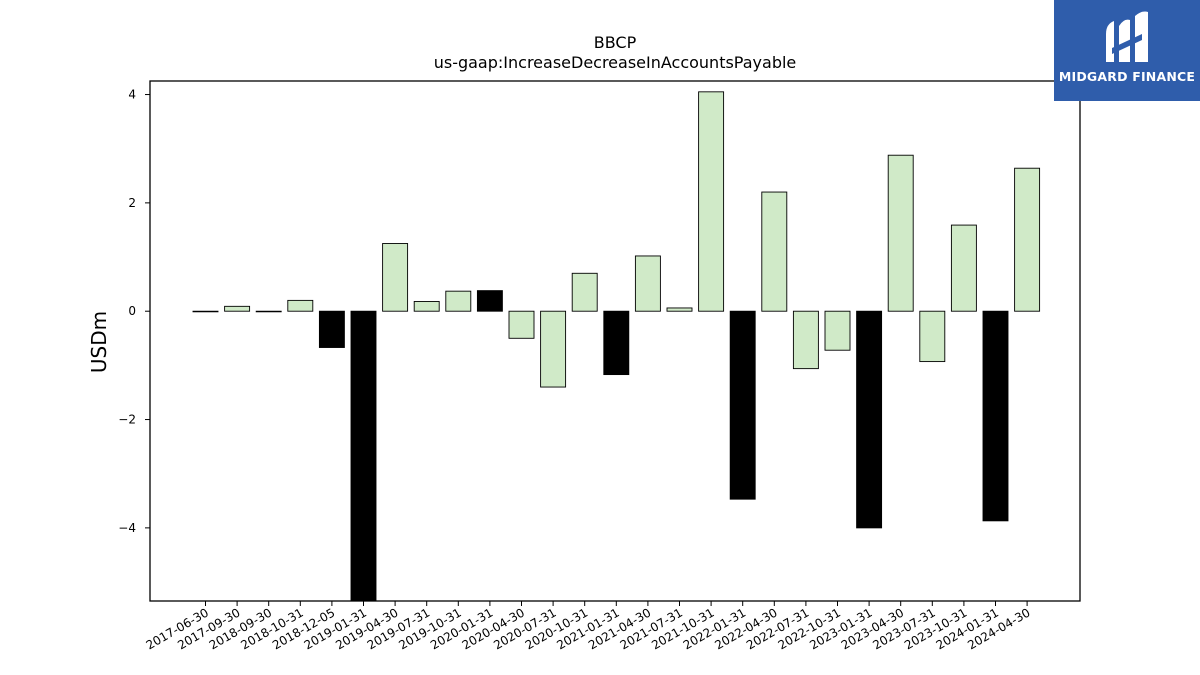 The height and width of the screenshot is (675, 1200). What do you see at coordinates (127, 528) in the screenshot?
I see `y-tick-label: −4` at bounding box center [127, 528].